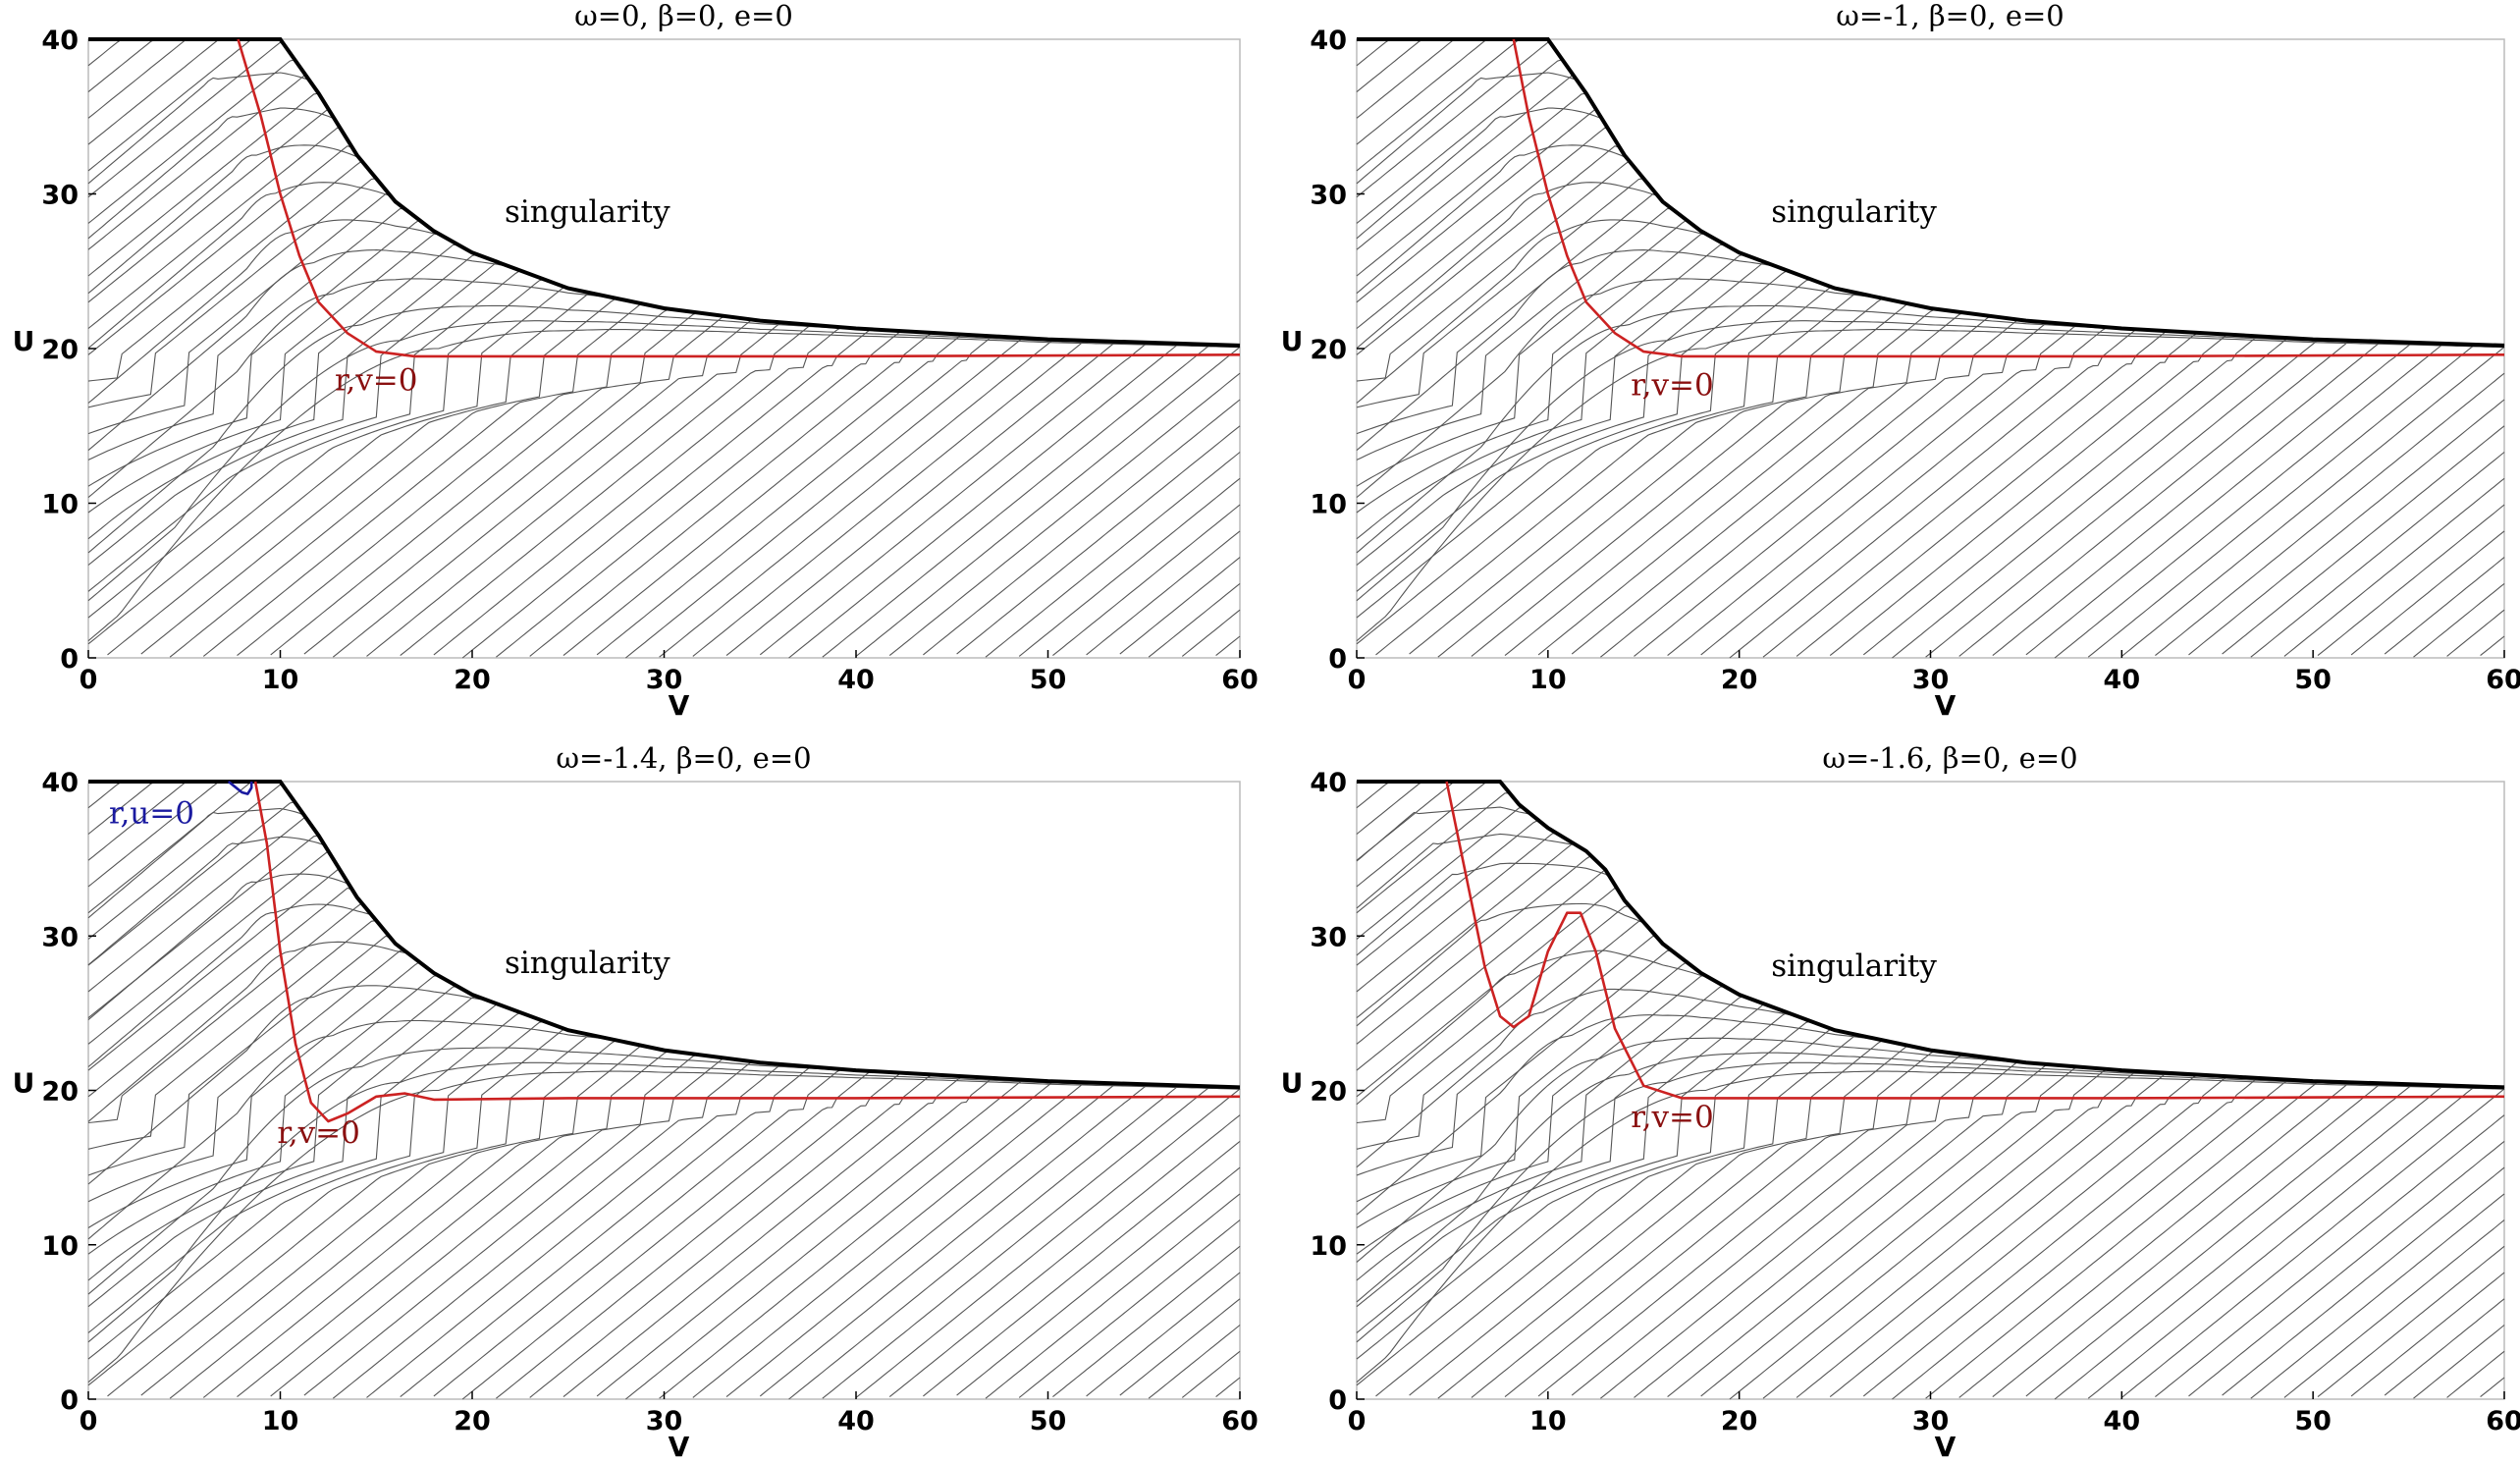 The height and width of the screenshot is (1463, 2520). What do you see at coordinates (664, 1421) in the screenshot?
I see `x-tick-label: 30` at bounding box center [664, 1421].